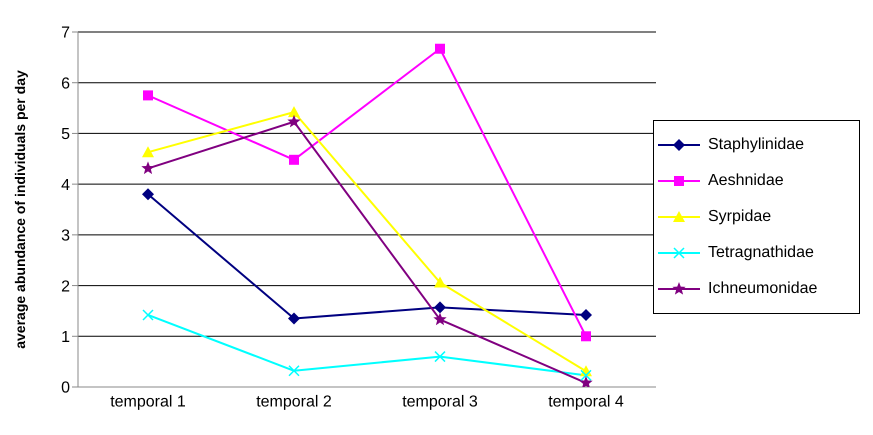 Image resolution: width=873 pixels, height=435 pixels. Describe the element at coordinates (65, 337) in the screenshot. I see `y-tick-label: 1` at that location.